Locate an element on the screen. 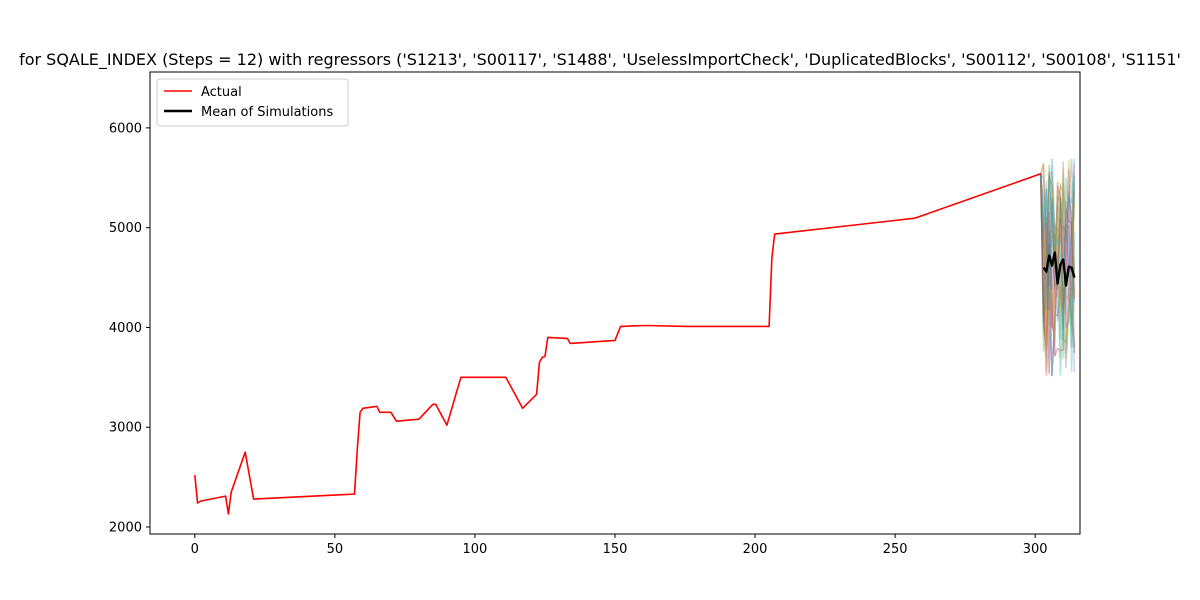 This screenshot has width=1200, height=600. x-tick-label: 0 is located at coordinates (195, 549).